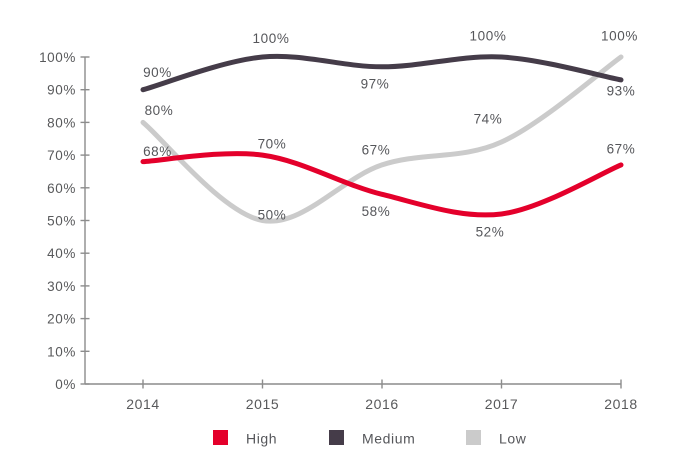  I want to click on point-label-low: 100%, so click(619, 36).